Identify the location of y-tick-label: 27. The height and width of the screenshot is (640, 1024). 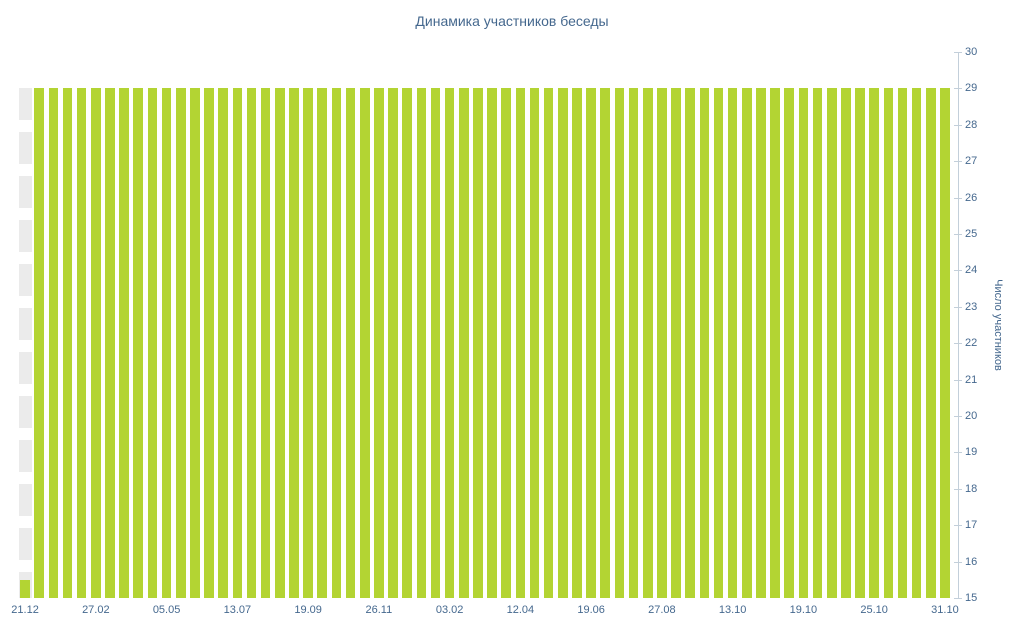
(971, 161).